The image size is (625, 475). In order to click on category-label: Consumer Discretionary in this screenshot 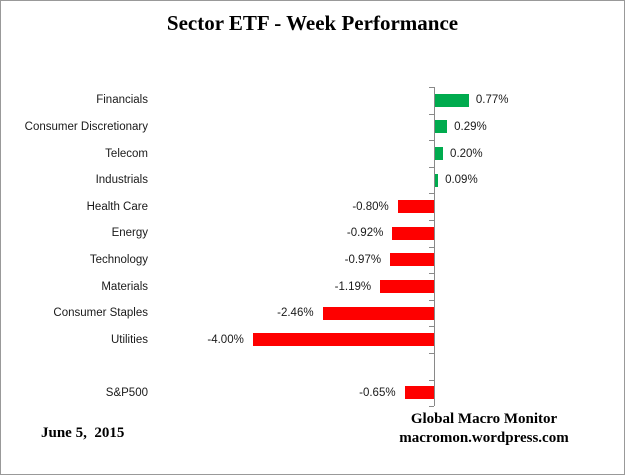, I will do `click(86, 126)`.